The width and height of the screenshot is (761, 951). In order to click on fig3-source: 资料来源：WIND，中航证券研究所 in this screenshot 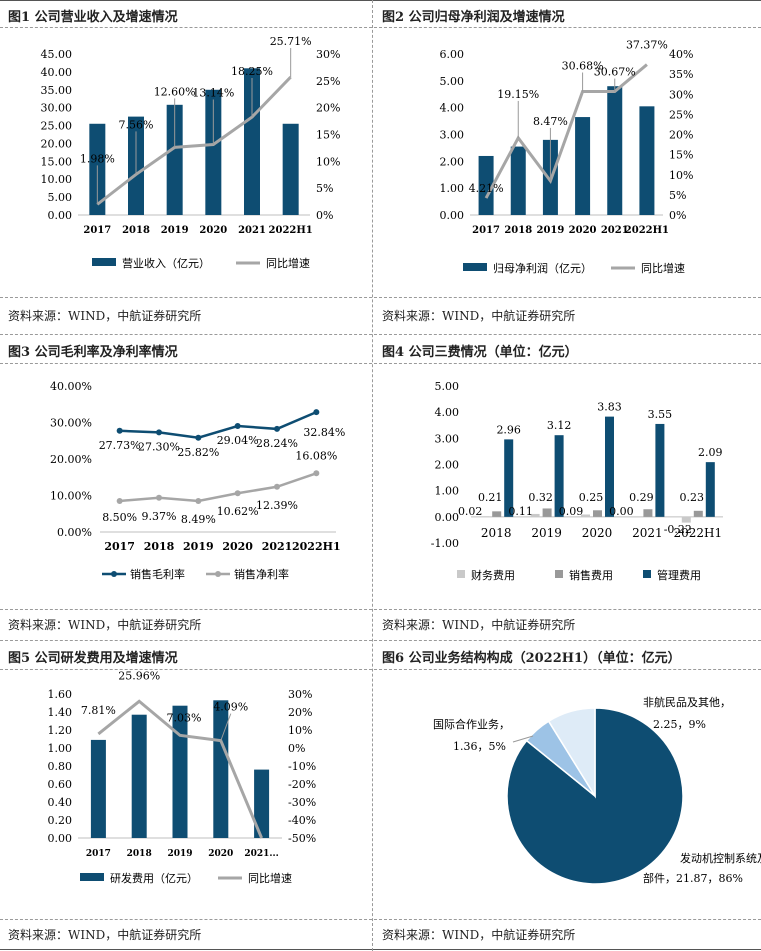, I will do `click(105, 625)`.